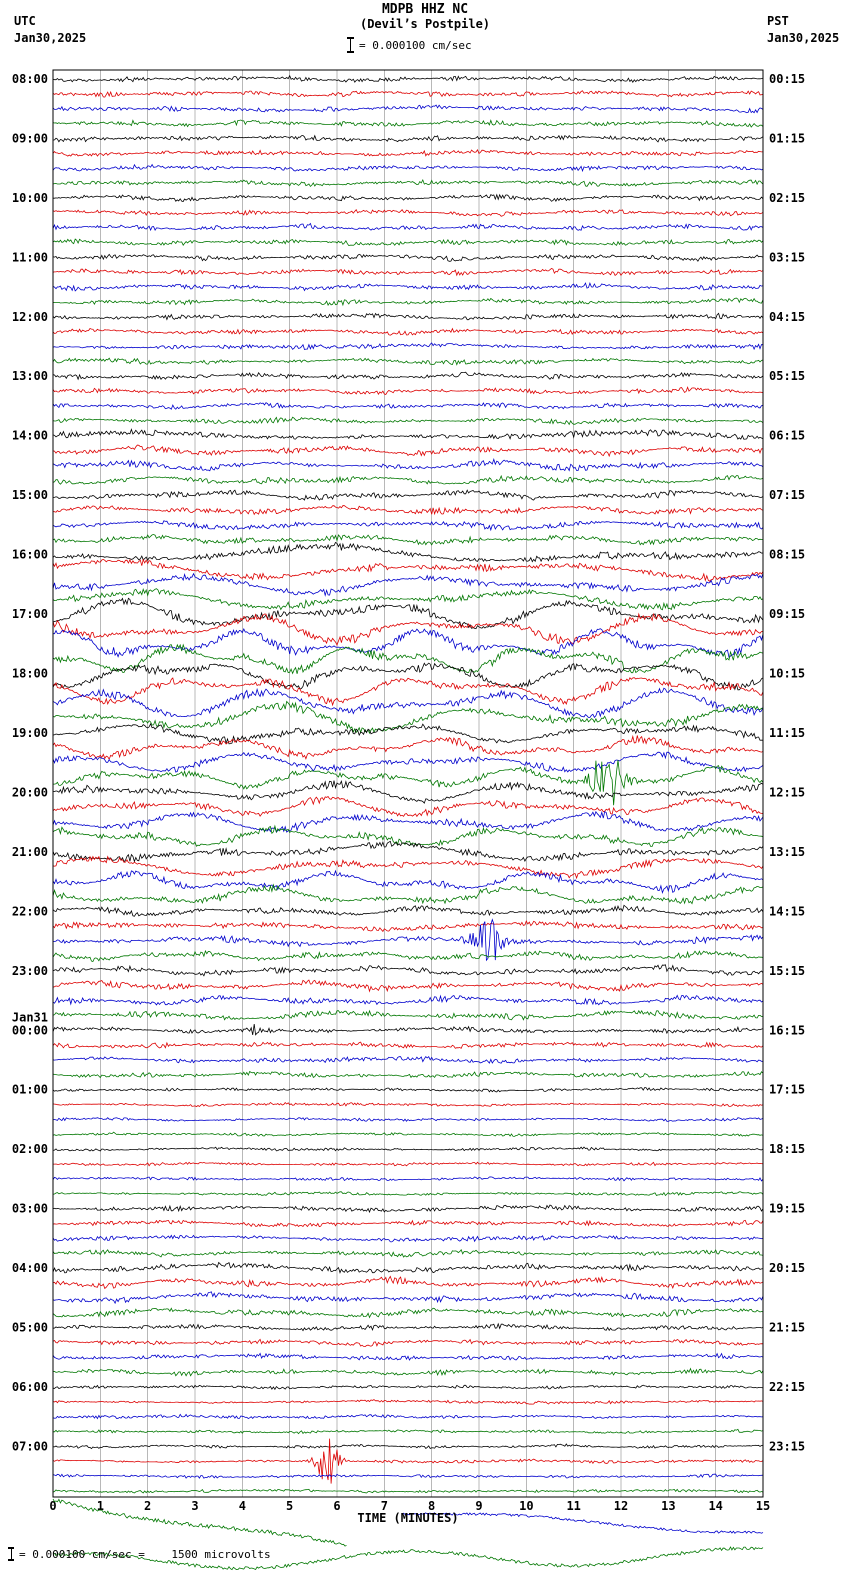 Image resolution: width=850 pixels, height=1584 pixels. What do you see at coordinates (30, 1446) in the screenshot?
I see `utc-hour-label: 07:00` at bounding box center [30, 1446].